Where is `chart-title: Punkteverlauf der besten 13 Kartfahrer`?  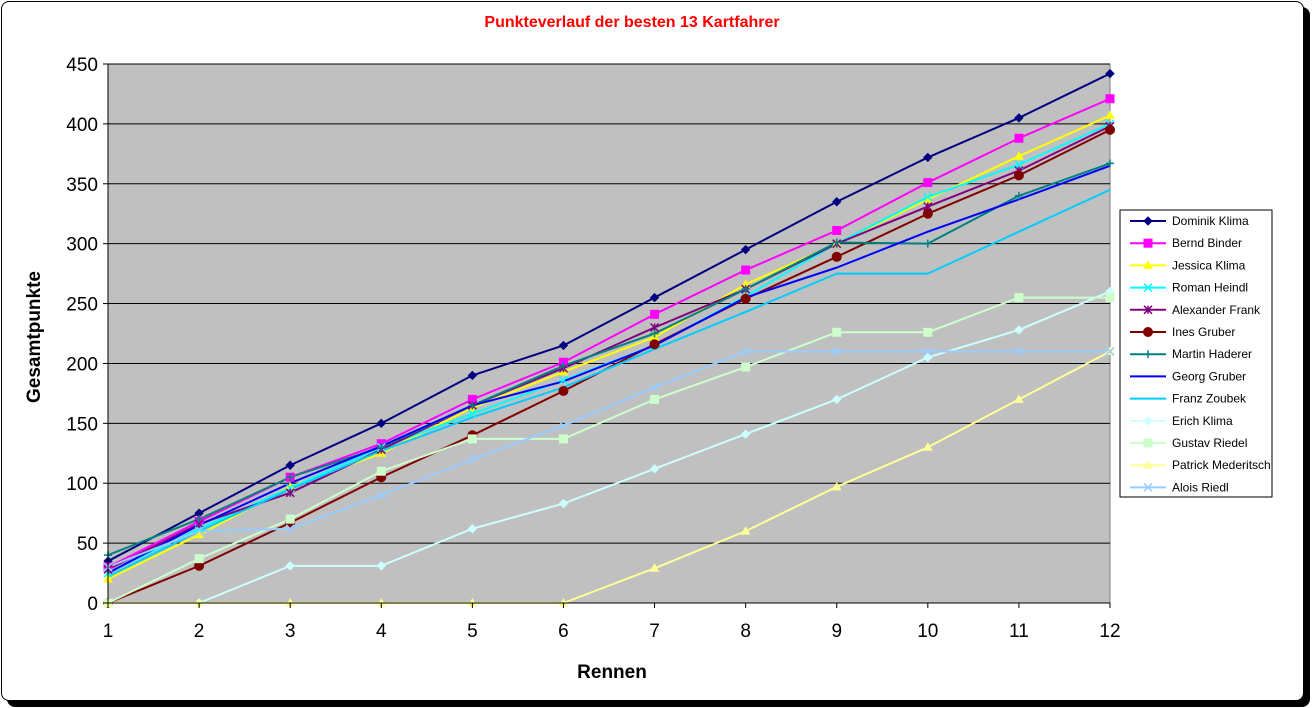 chart-title: Punkteverlauf der besten 13 Kartfahrer is located at coordinates (631, 22).